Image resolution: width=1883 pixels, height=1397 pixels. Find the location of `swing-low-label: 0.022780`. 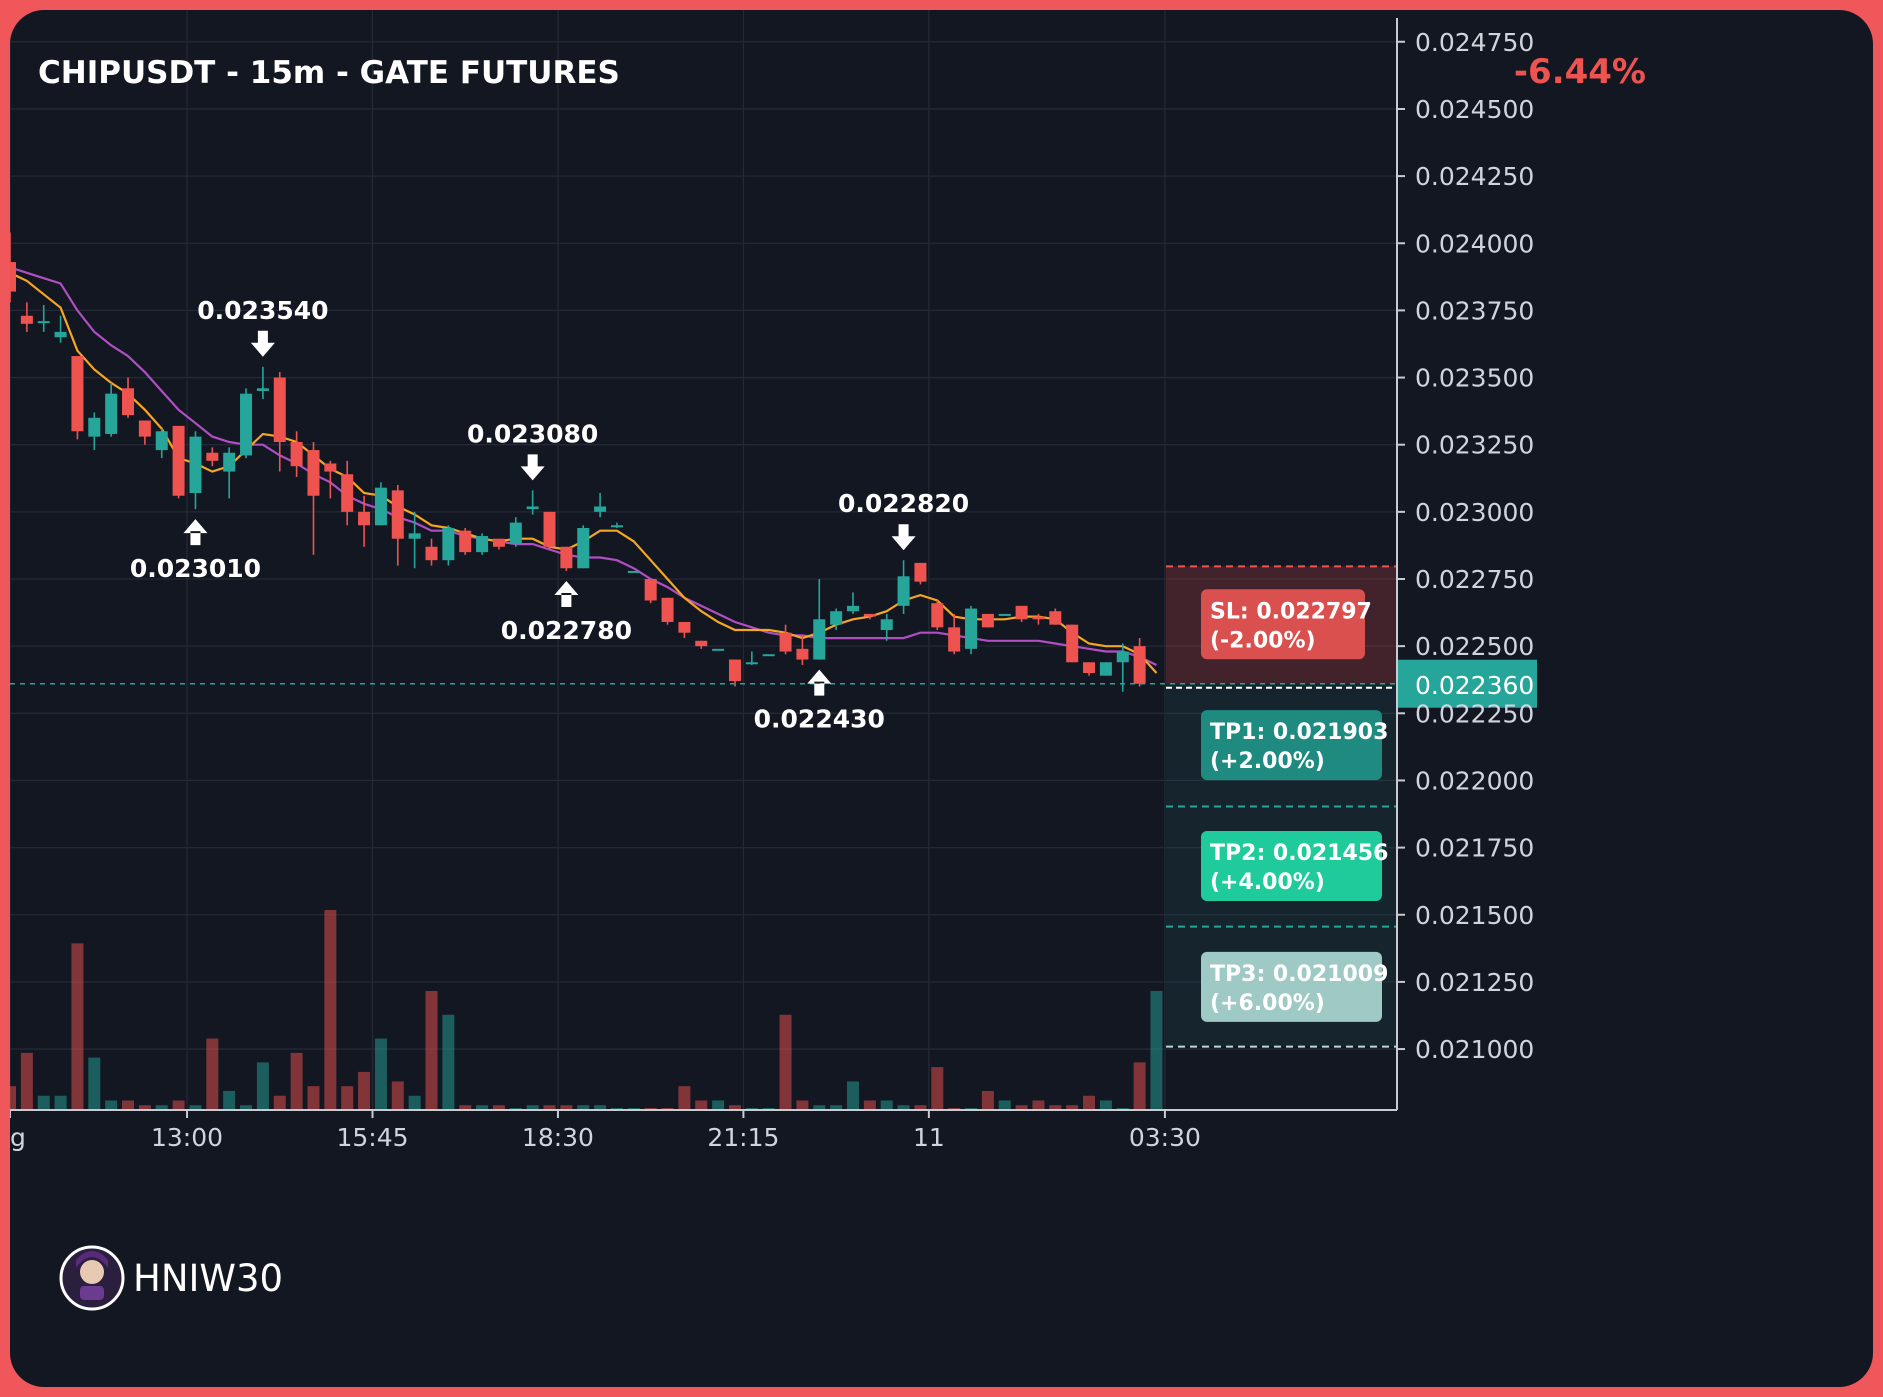

swing-low-label: 0.022780 is located at coordinates (566, 630).